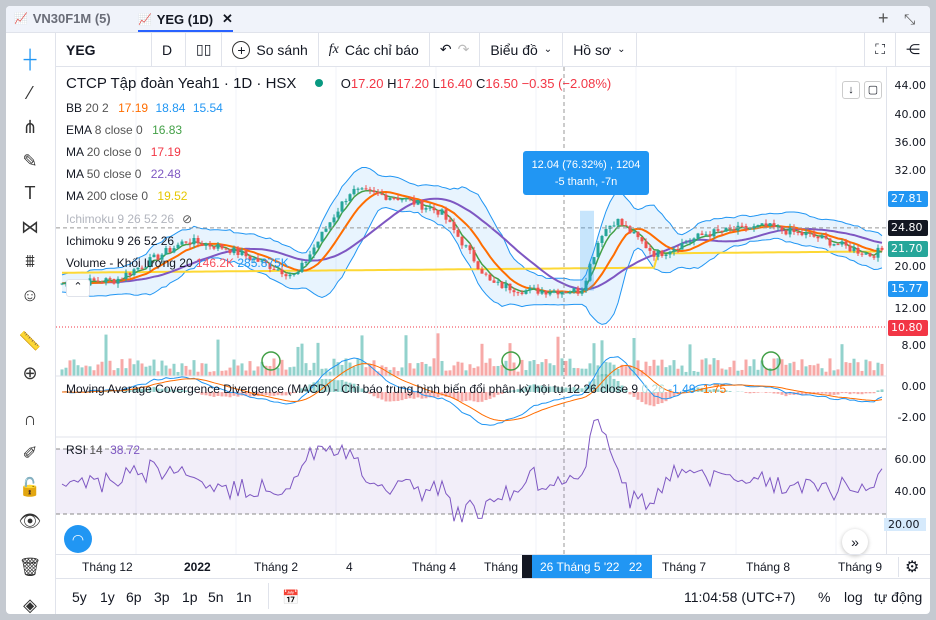 This screenshot has height=620, width=936. I want to click on percent-scale-button: %, so click(824, 597).